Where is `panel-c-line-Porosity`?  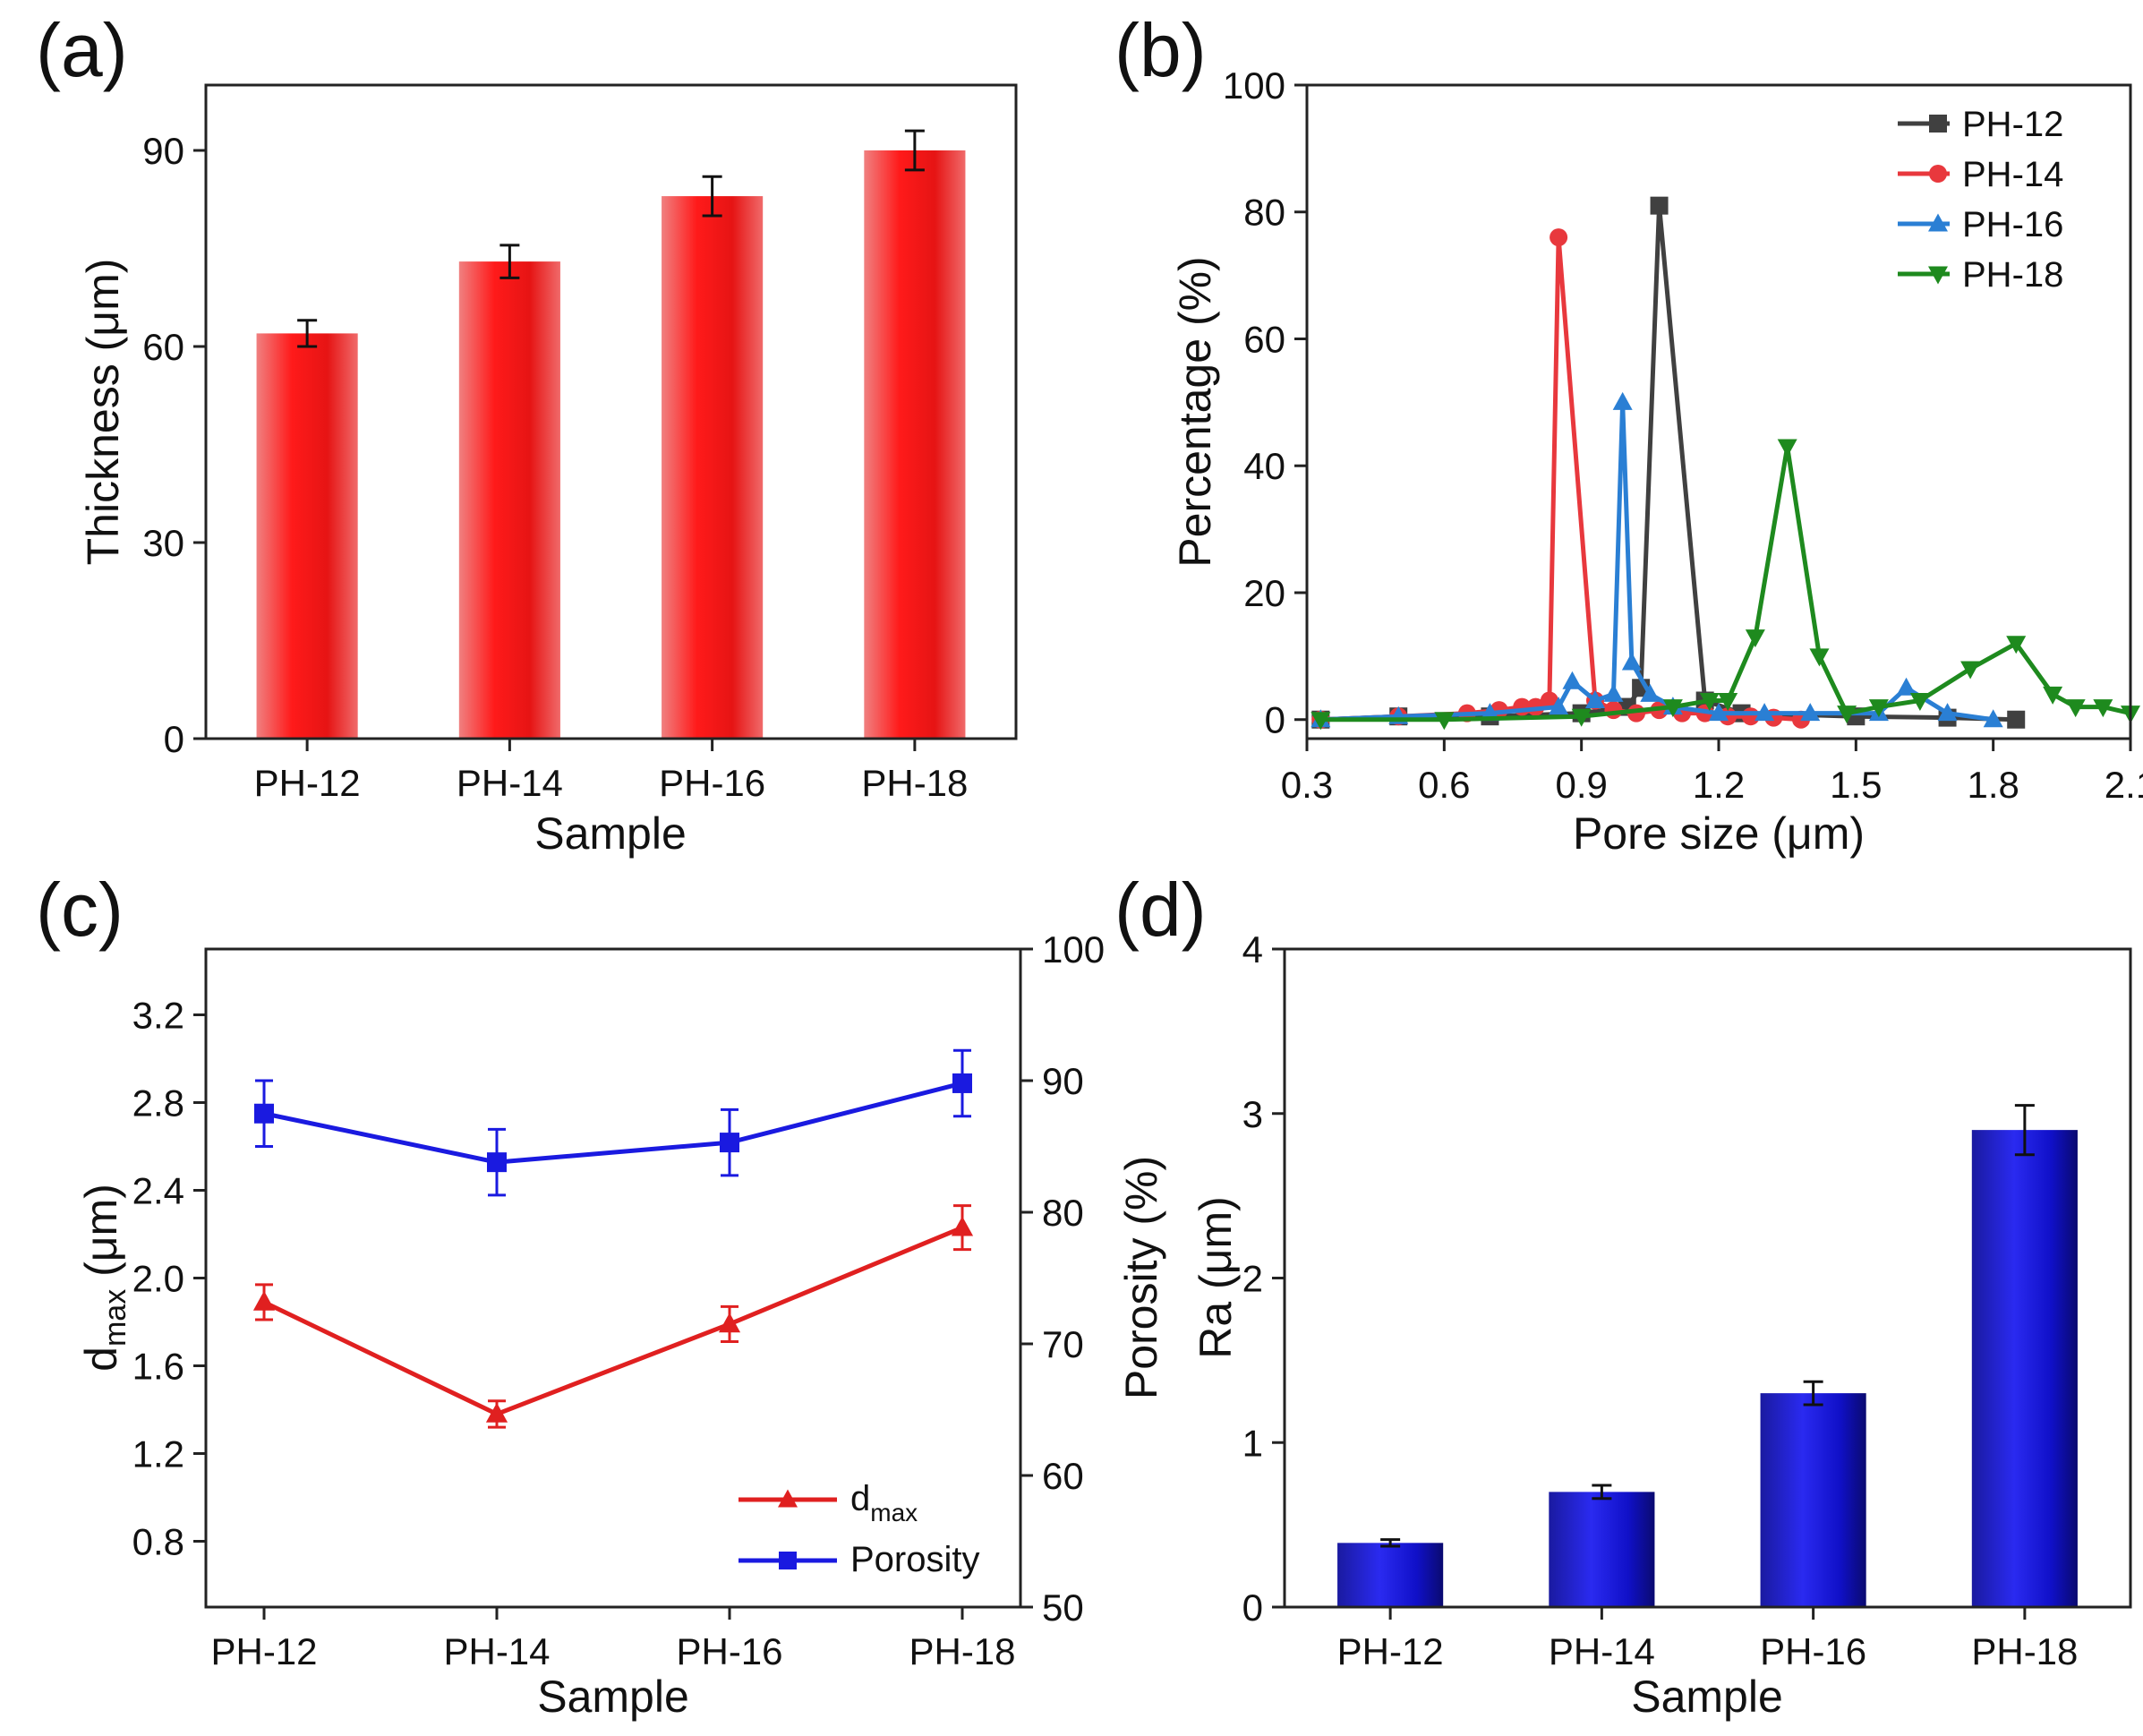 panel-c-line-Porosity is located at coordinates (613, 1123).